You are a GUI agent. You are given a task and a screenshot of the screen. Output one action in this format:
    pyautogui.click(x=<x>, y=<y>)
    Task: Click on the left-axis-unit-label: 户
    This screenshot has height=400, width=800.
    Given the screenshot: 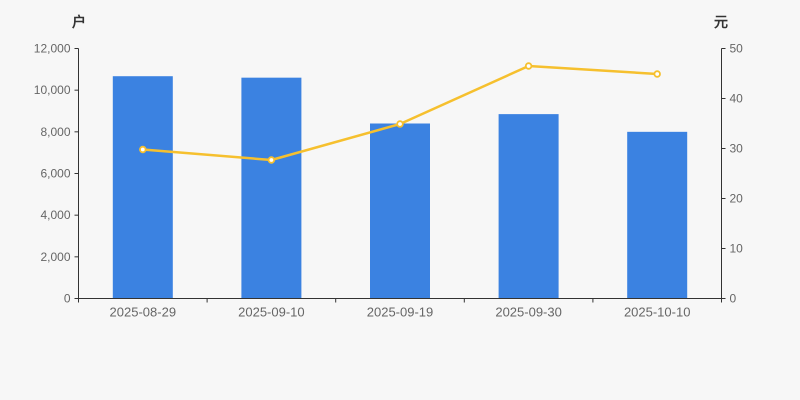 What is the action you would take?
    pyautogui.click(x=79, y=22)
    